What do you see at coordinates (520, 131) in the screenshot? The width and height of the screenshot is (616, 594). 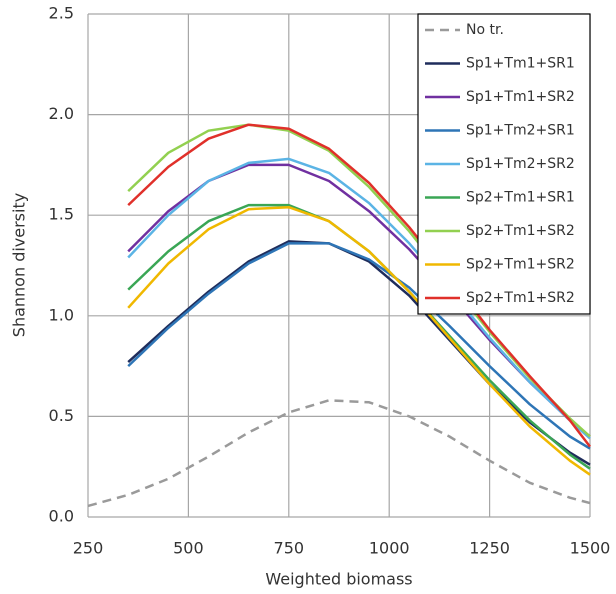 I see `legend-label: Sp1+Tm2+SR1` at bounding box center [520, 131].